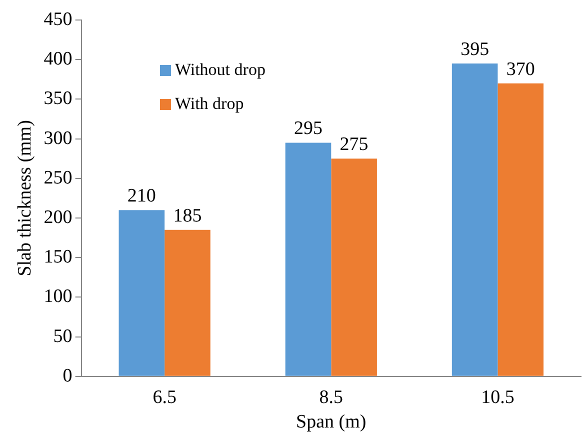  I want to click on y-tick-label: 100, so click(58, 297).